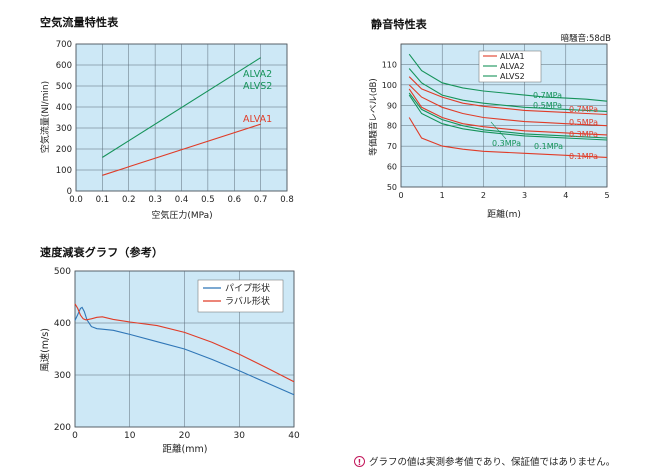 The image size is (650, 470). I want to click on noise-background-noise-label: 暗騒音:58dB, so click(586, 38).